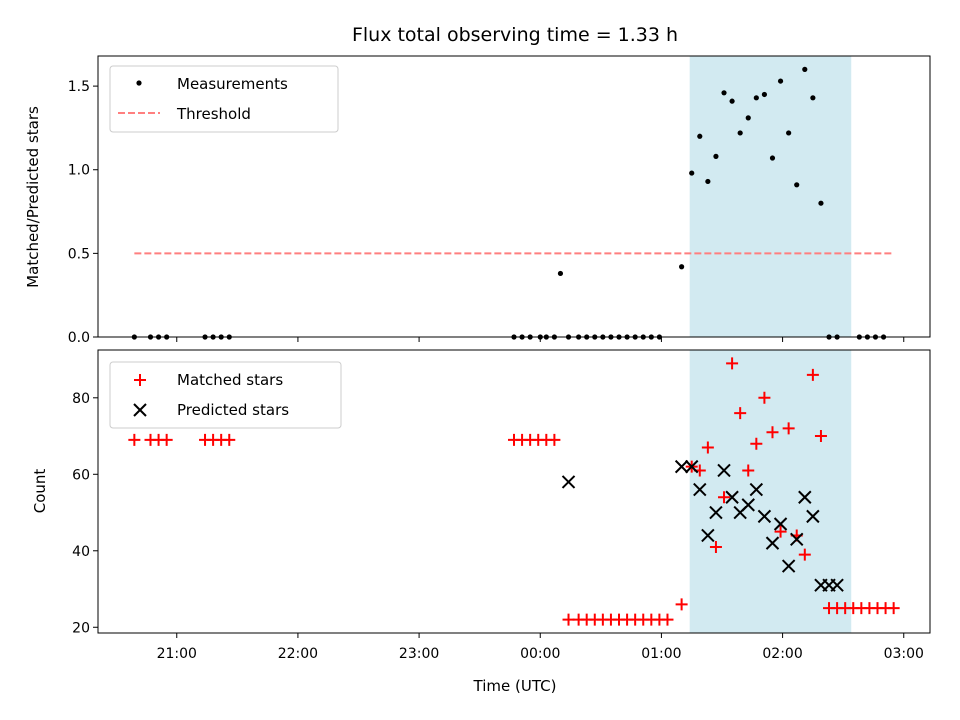 Image resolution: width=960 pixels, height=720 pixels. Describe the element at coordinates (540, 654) in the screenshot. I see `x-tick-label: 00:00` at that location.